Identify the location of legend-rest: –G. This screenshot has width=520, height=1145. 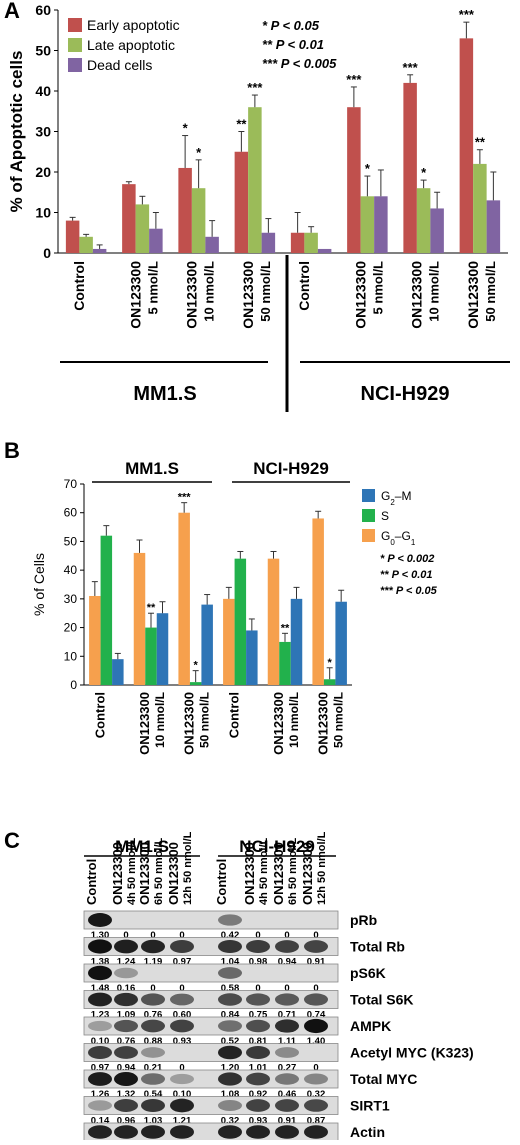
(403, 536).